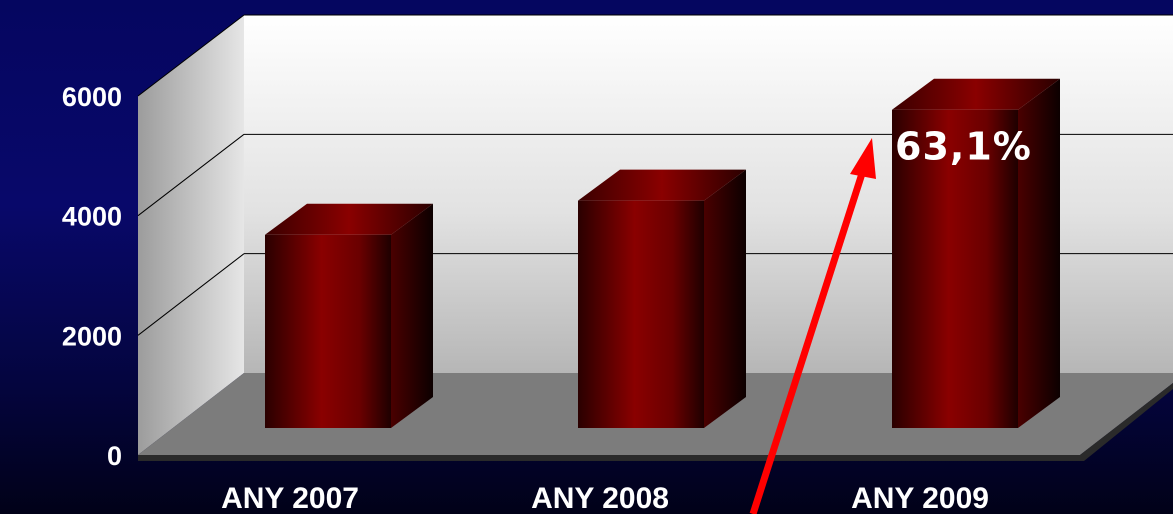  Describe the element at coordinates (114, 456) in the screenshot. I see `y-tick-label: 0` at that location.